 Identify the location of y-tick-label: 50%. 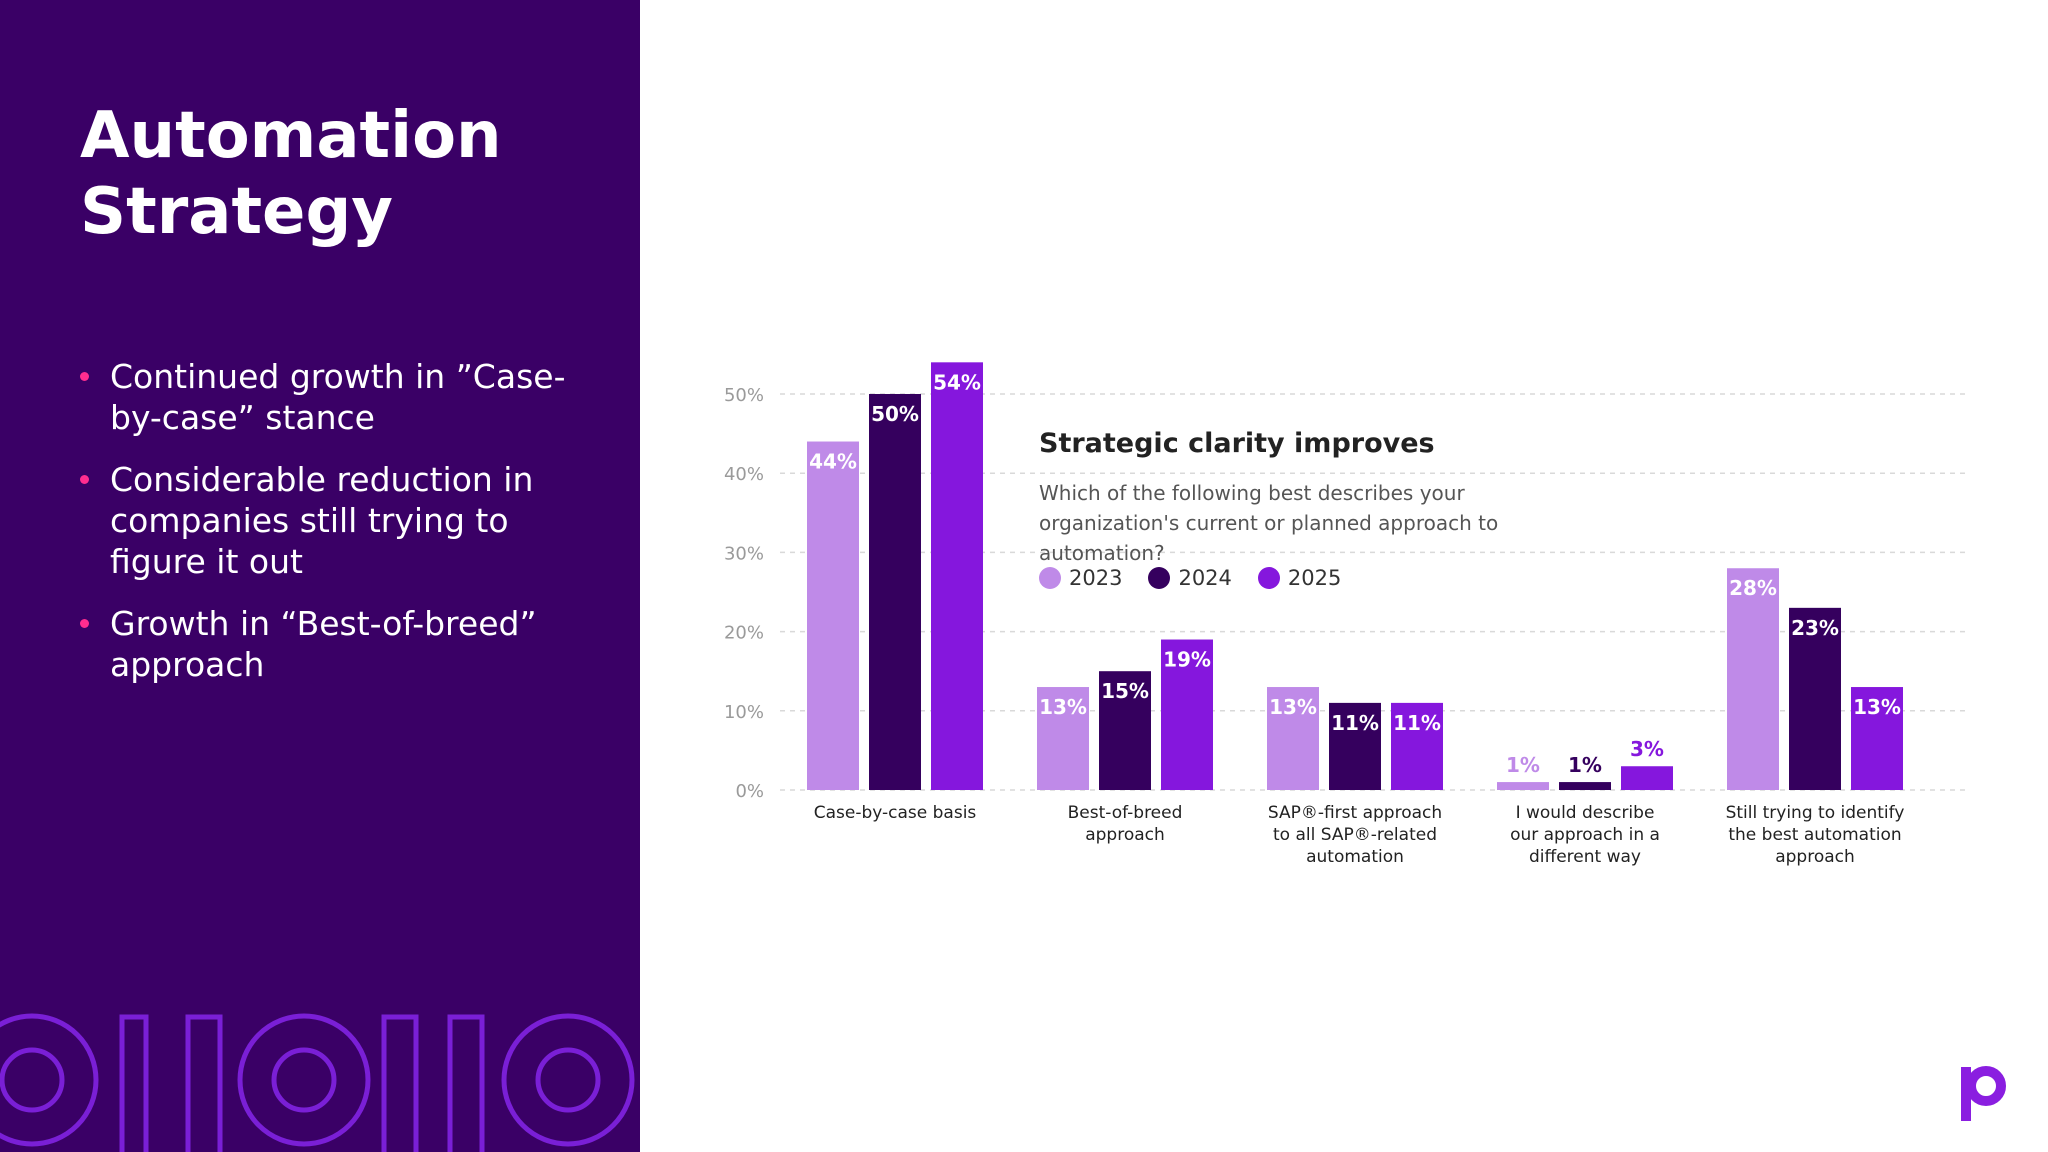
(744, 395).